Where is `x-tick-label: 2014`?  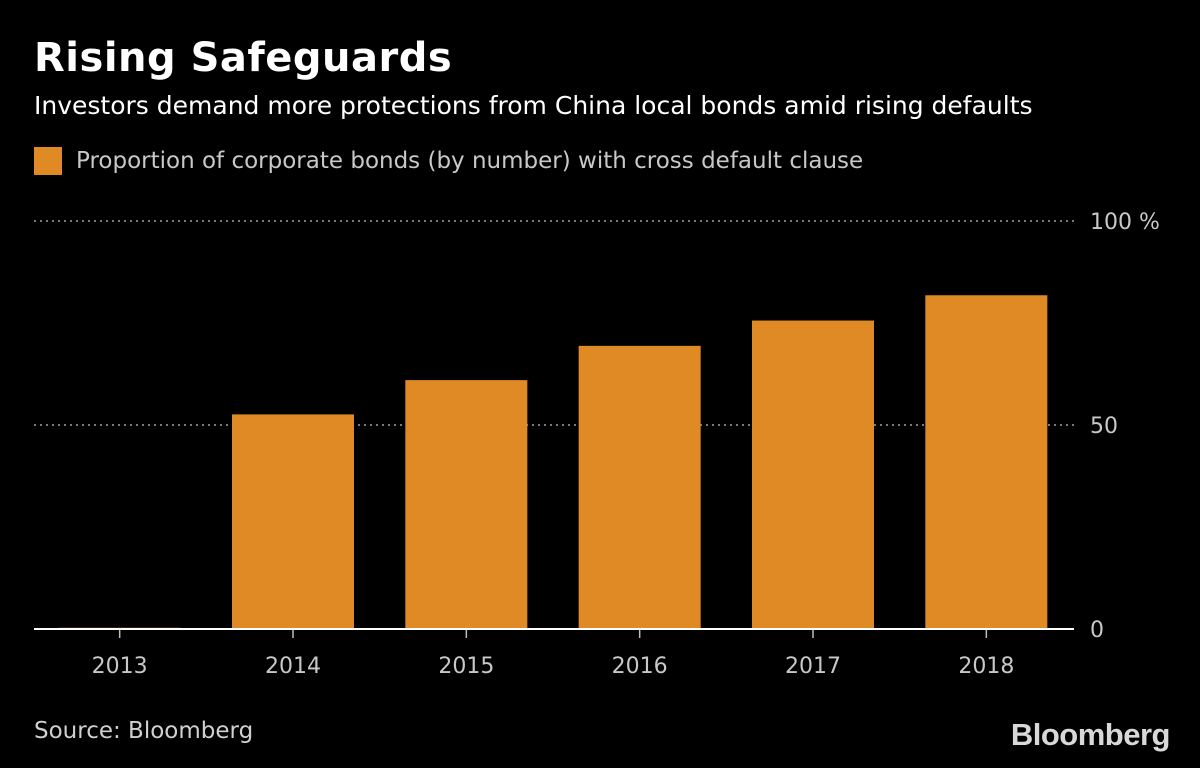 x-tick-label: 2014 is located at coordinates (293, 666).